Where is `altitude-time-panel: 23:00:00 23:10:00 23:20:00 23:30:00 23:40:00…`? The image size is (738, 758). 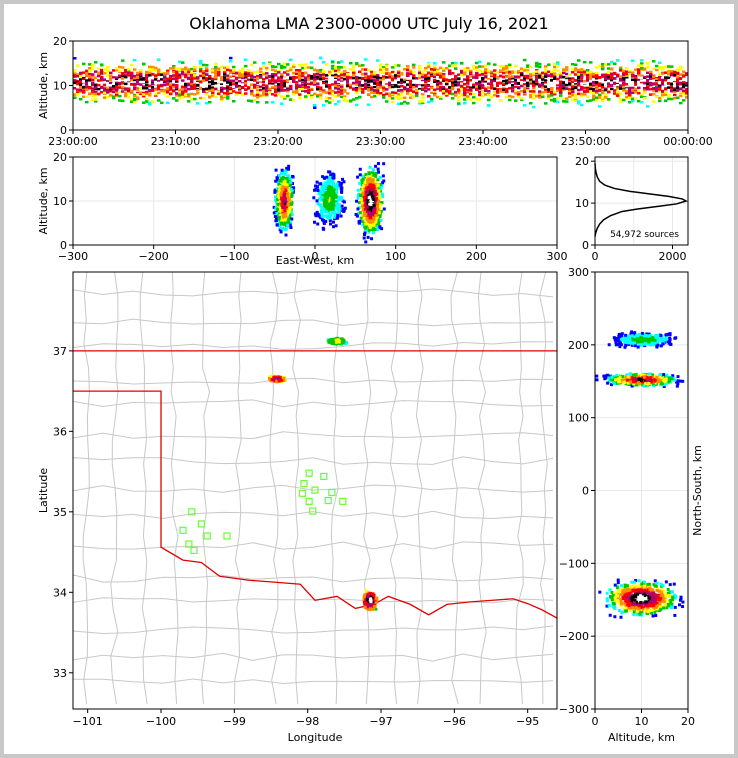 altitude-time-panel: 23:00:00 23:10:00 23:20:00 23:30:00 23:40:00… is located at coordinates (375, 91).